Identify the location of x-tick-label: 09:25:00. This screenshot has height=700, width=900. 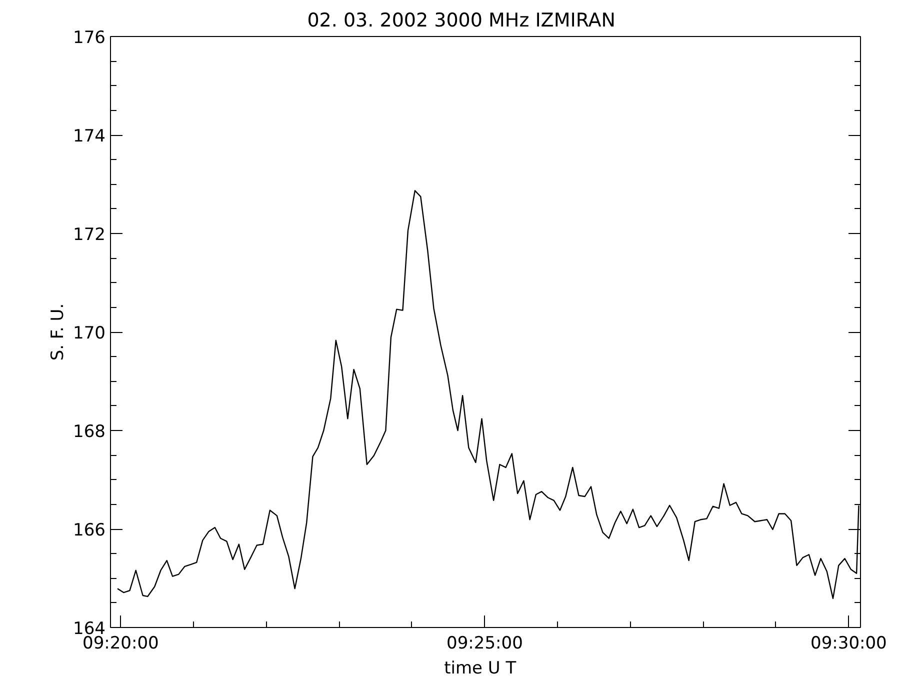
(484, 644).